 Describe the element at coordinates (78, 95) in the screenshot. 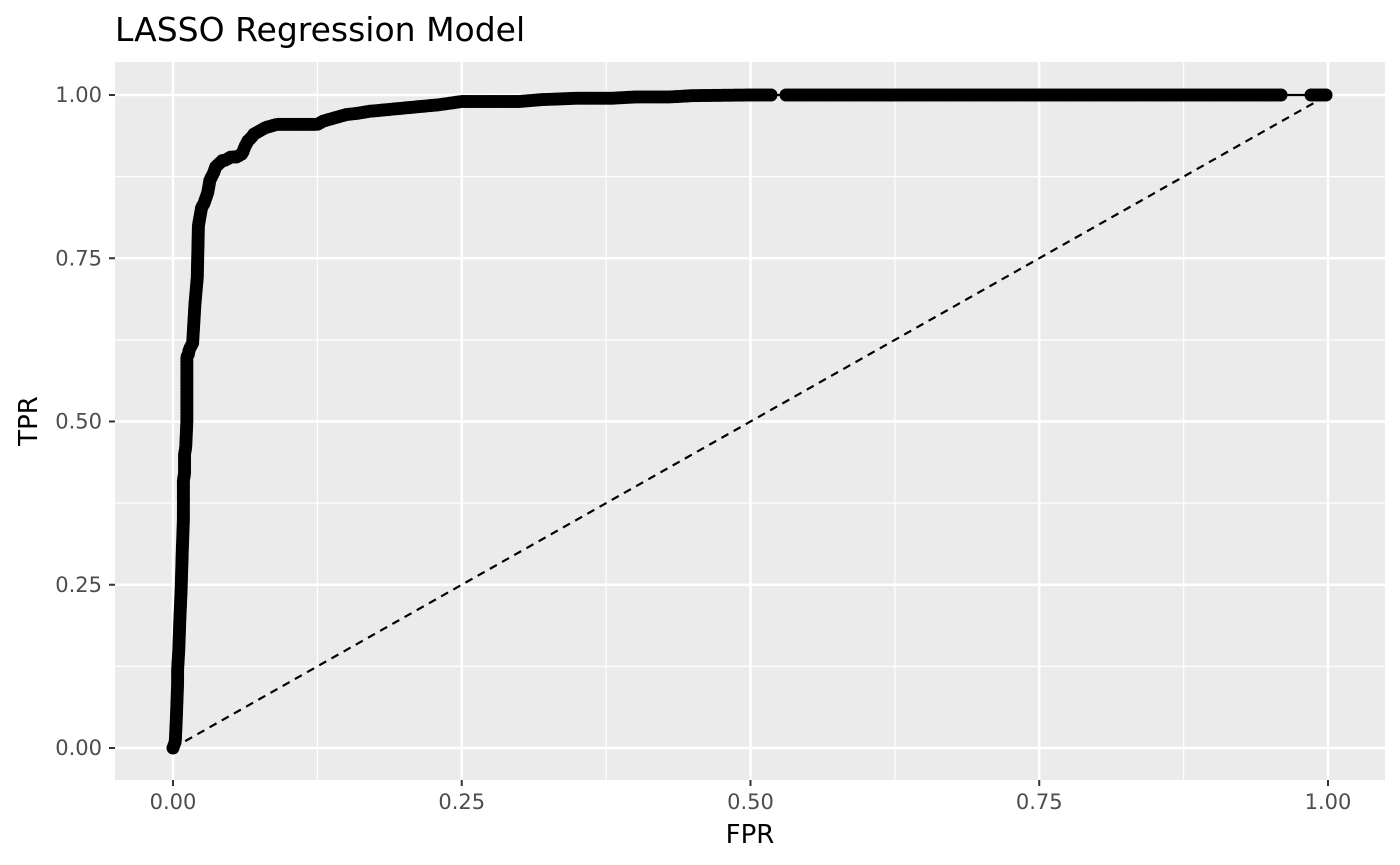

I see `y-tick-label: 1.00` at that location.